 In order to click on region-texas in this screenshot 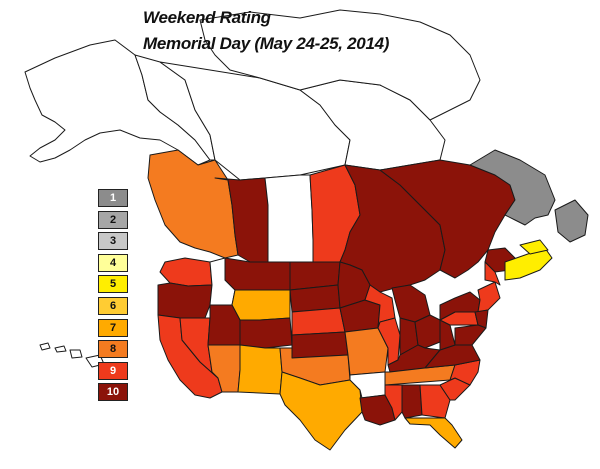, I will do `click(321, 411)`.